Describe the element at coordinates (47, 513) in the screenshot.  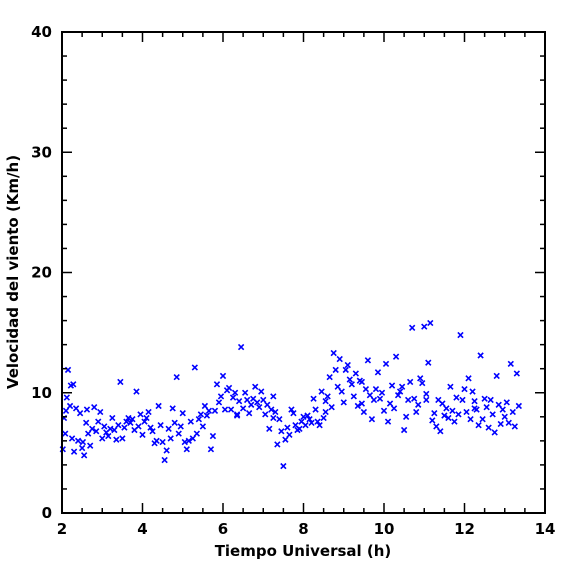
I see `y-tick-label: 0` at that location.